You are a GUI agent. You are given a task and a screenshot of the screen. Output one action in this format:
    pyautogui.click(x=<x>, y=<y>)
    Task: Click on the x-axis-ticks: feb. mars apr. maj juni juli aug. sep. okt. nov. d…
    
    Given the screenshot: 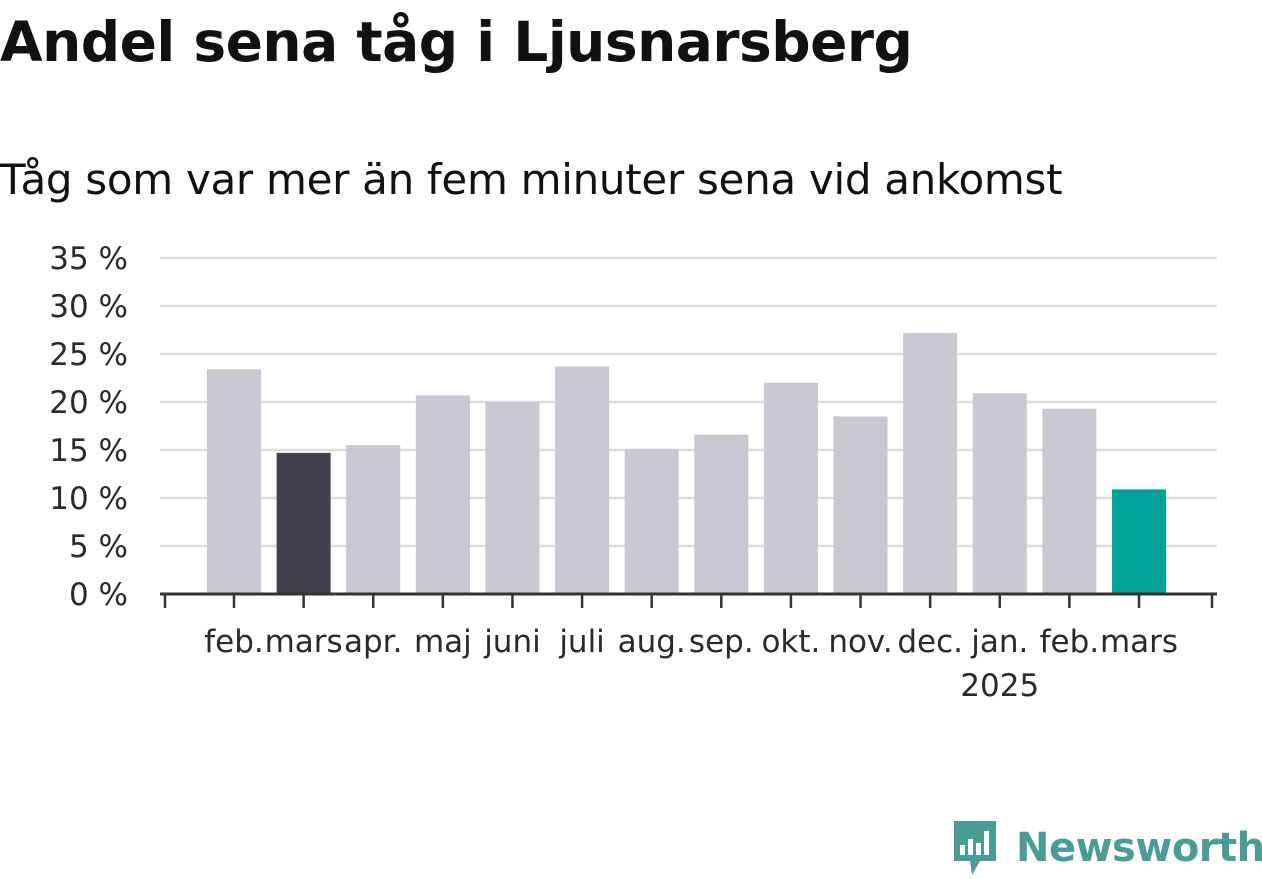 What is the action you would take?
    pyautogui.click(x=691, y=664)
    